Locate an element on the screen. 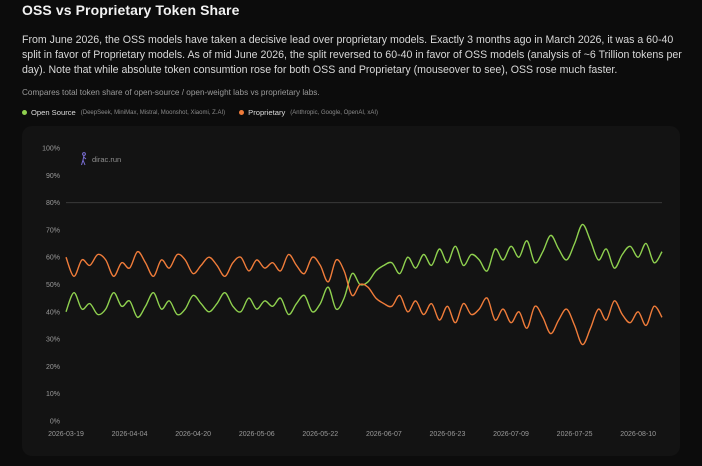  x-tick-label: 2026-06-23 is located at coordinates (448, 434).